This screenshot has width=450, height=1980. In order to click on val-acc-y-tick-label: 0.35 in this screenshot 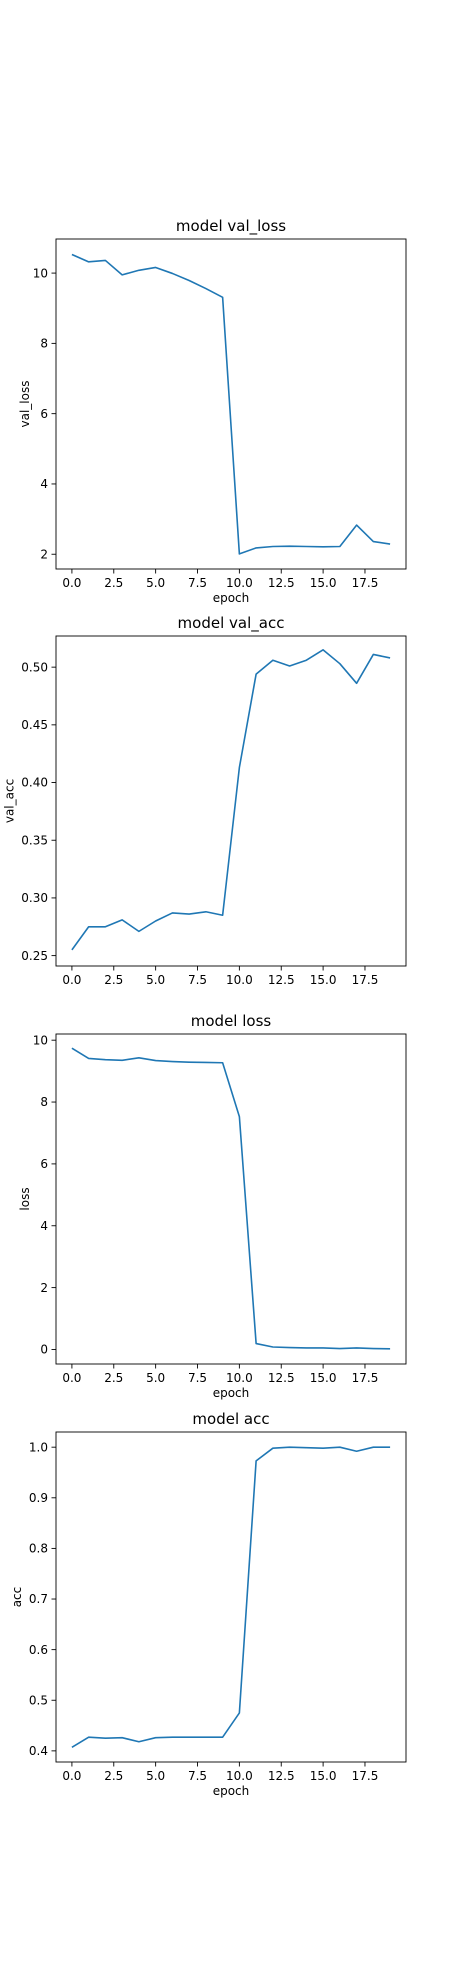, I will do `click(34, 840)`.